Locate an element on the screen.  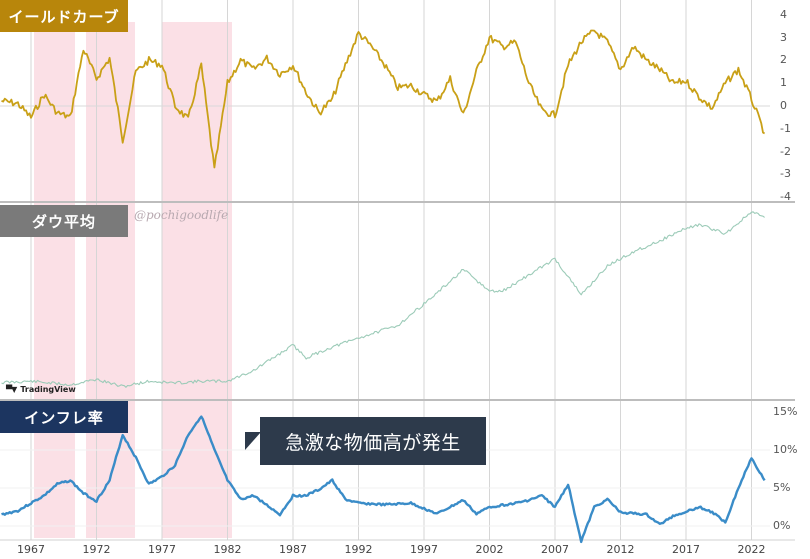
tradingview-text: TradingView is located at coordinates (48, 389).